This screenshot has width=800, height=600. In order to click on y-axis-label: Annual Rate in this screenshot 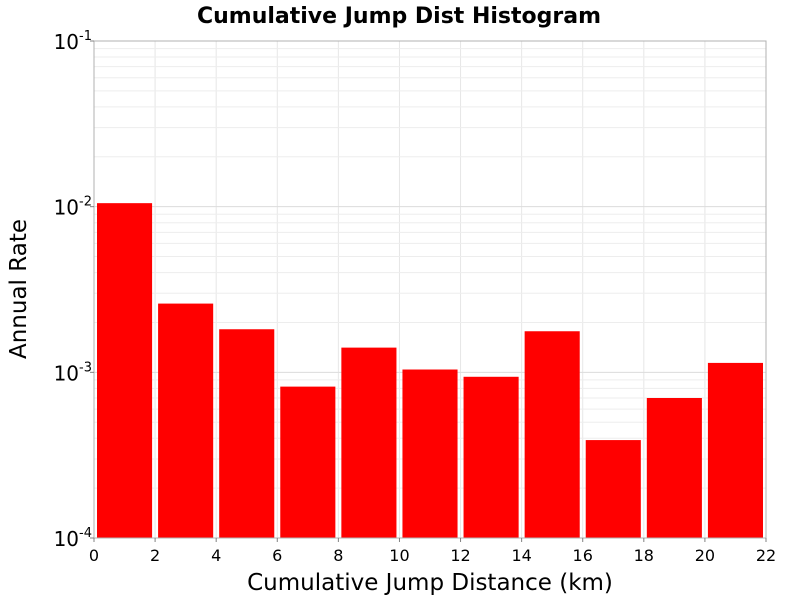, I will do `click(19, 289)`.